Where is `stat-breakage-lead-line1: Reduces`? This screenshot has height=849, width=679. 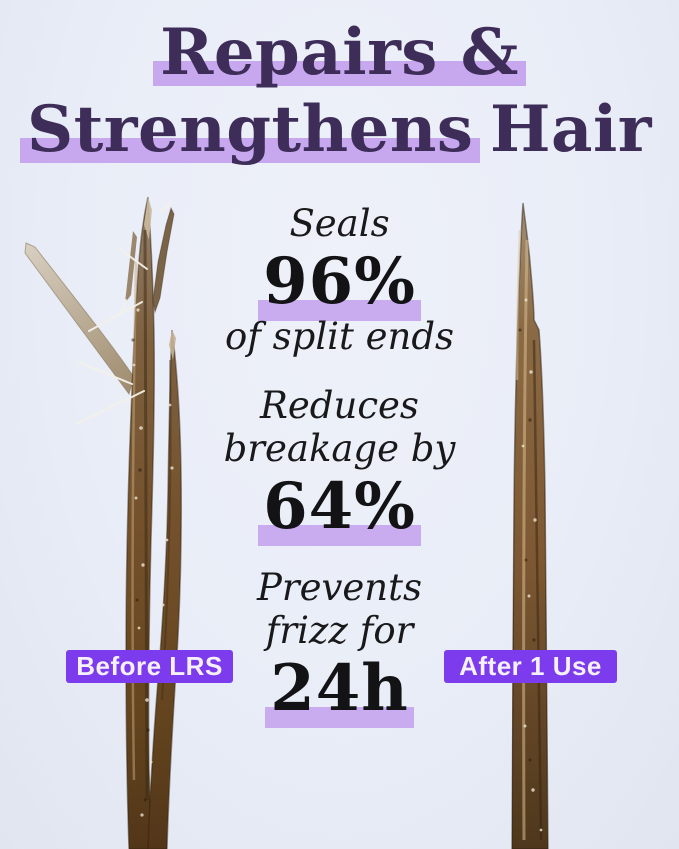
stat-breakage-lead-line1: Reduces is located at coordinates (339, 405).